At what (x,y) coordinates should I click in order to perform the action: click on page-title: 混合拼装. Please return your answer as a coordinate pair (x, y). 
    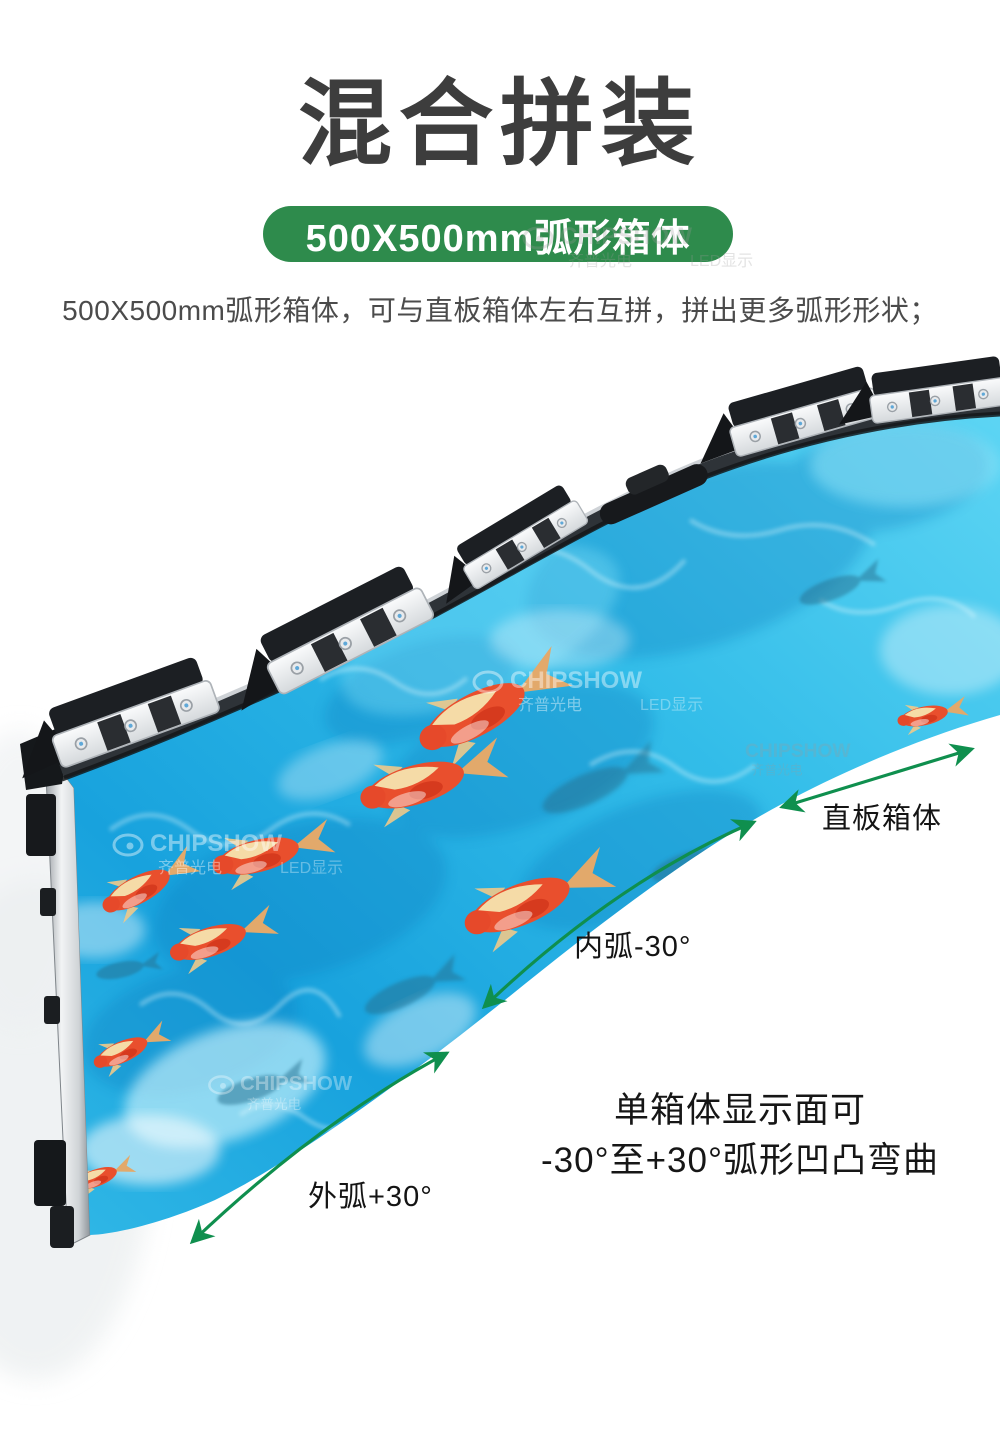
    Looking at the image, I should click on (499, 123).